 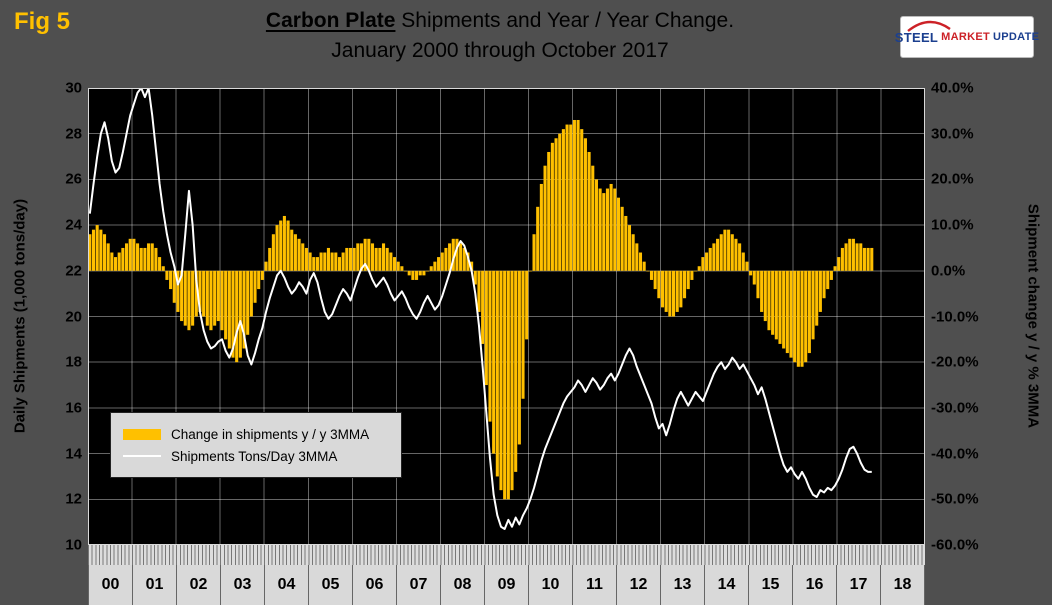 What do you see at coordinates (254, 456) in the screenshot?
I see `legend-line-label: Shipments Tons/Day 3MMA` at bounding box center [254, 456].